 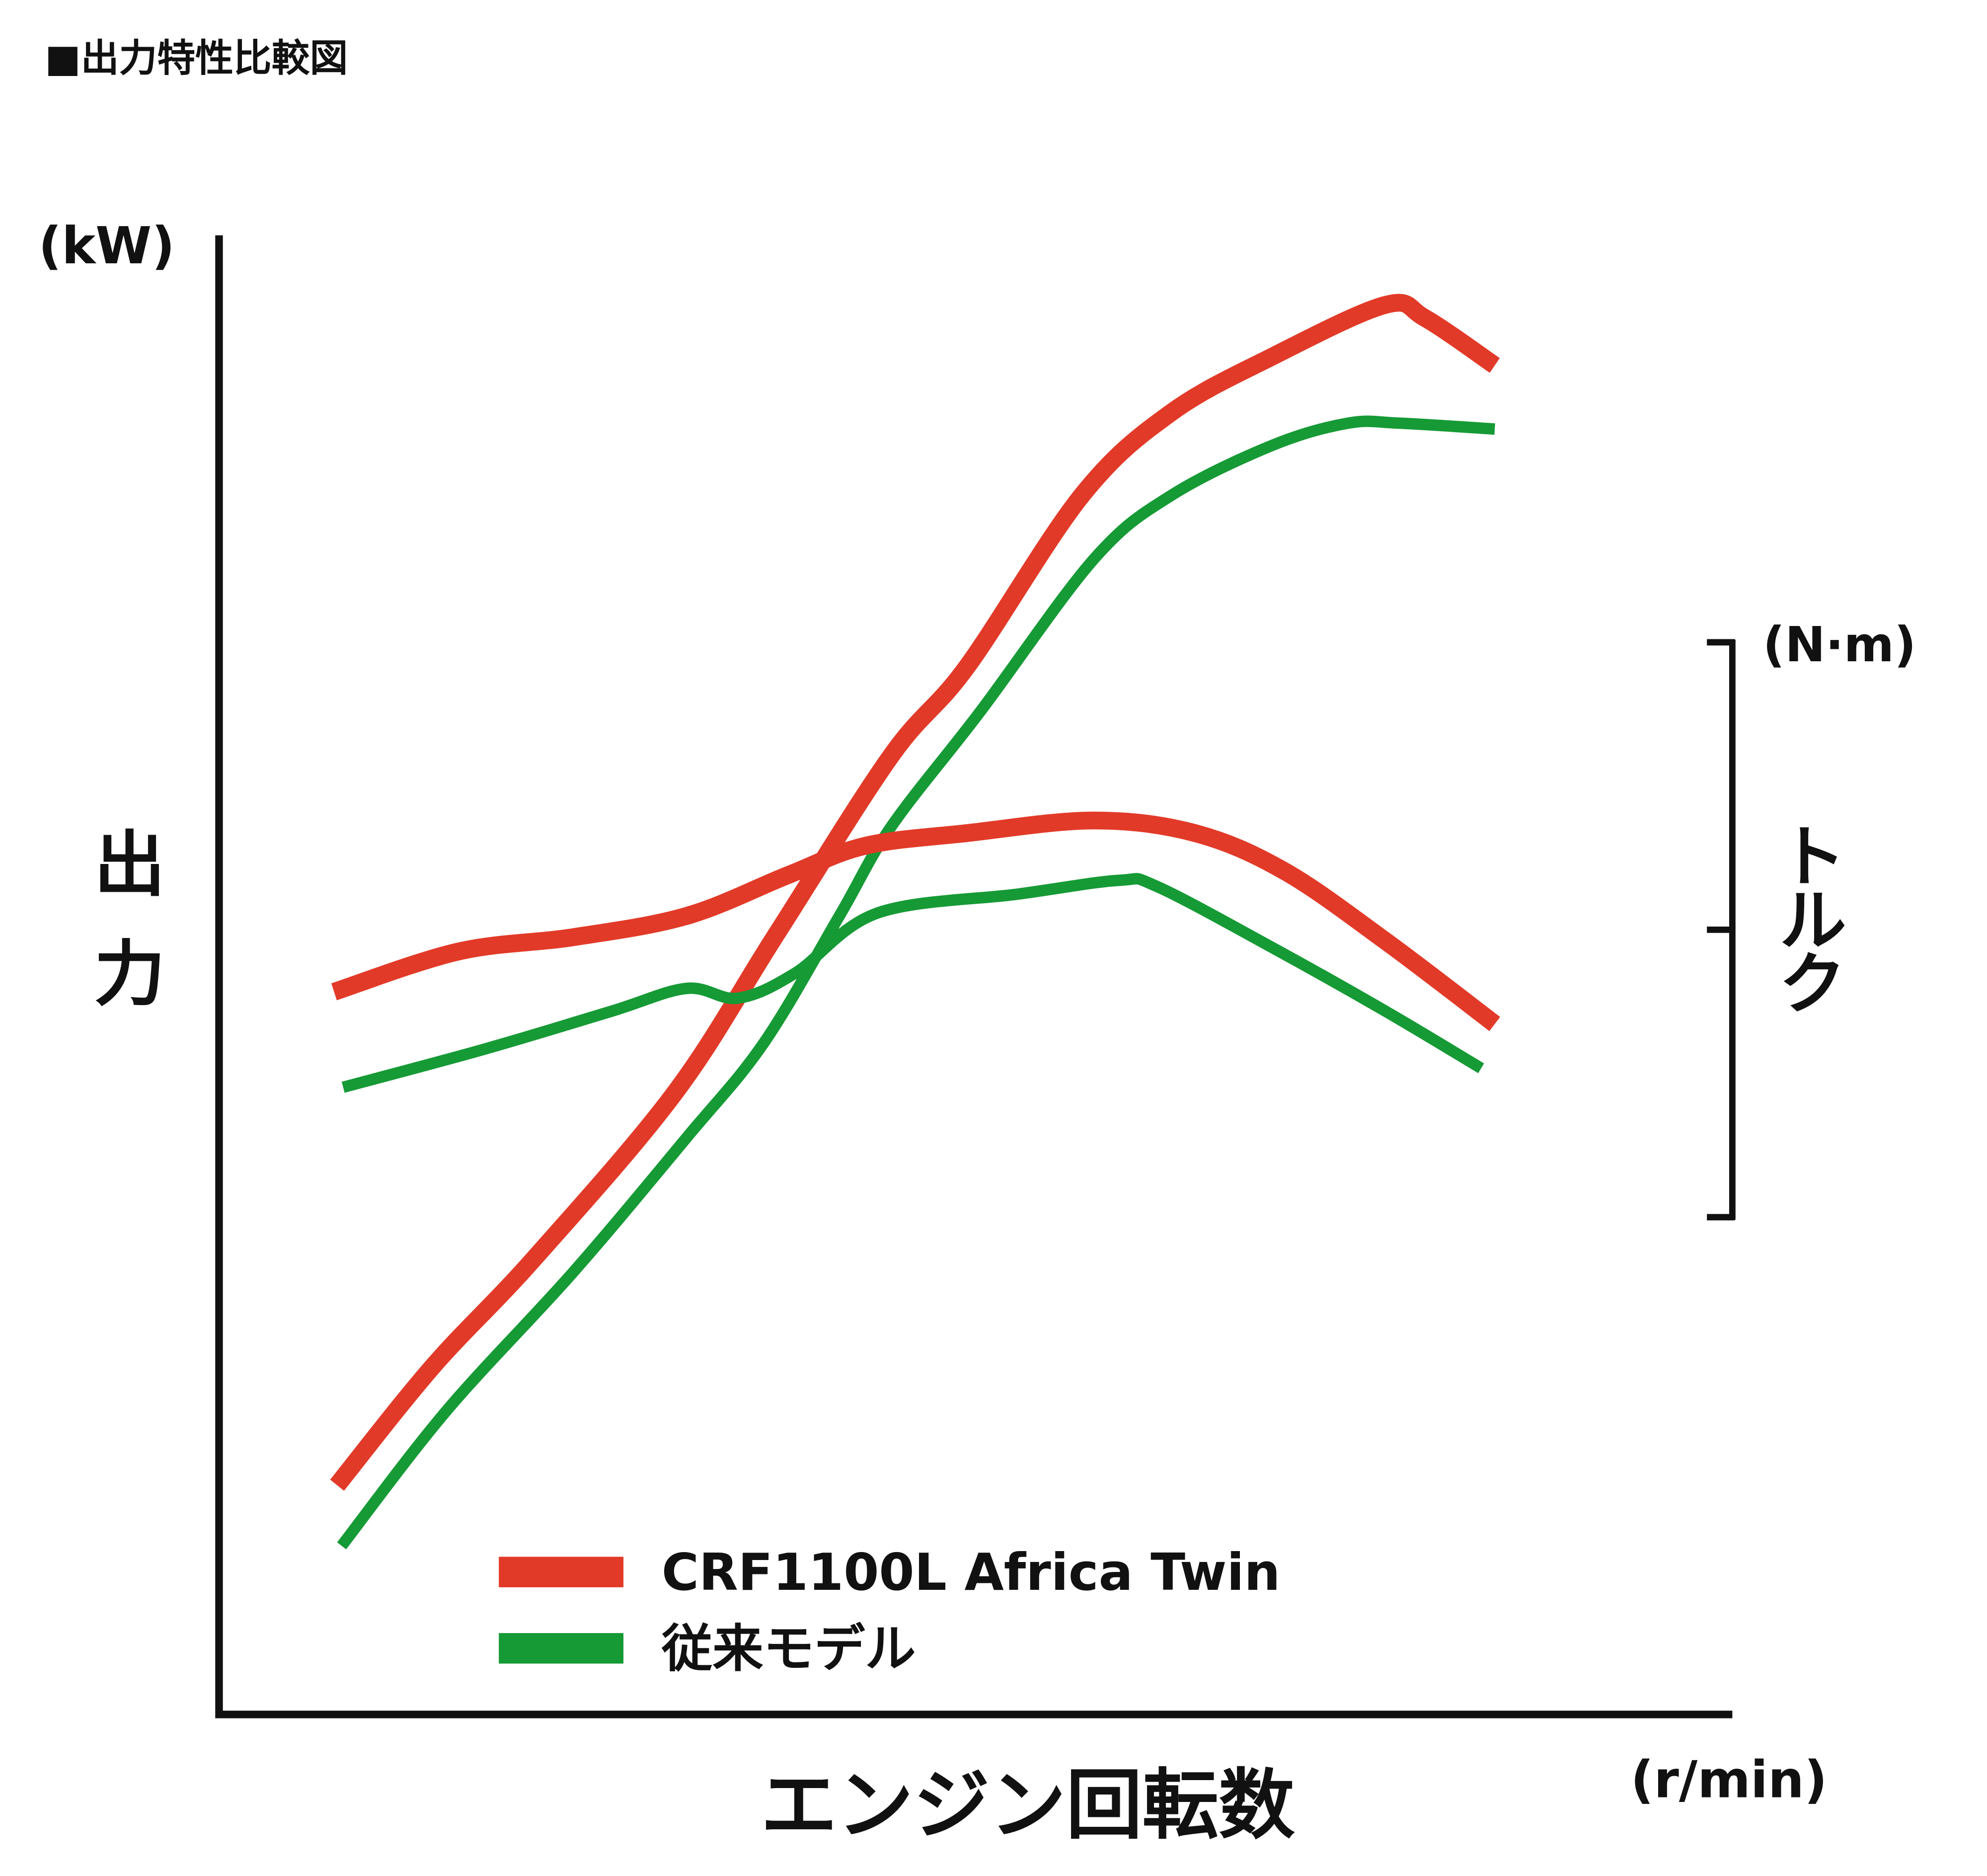 I want to click on legend-label: 従来モデル, so click(x=789, y=1650).